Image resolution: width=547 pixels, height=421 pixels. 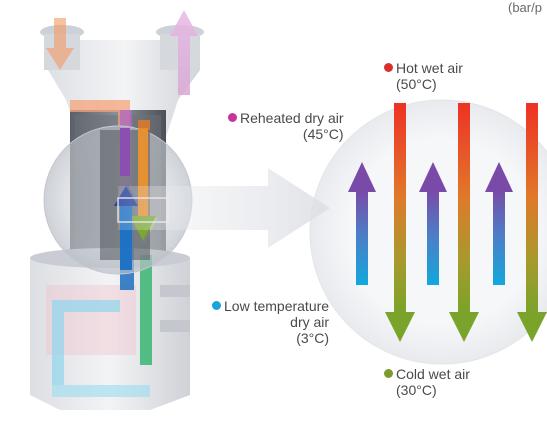 I want to click on hot-dot-icon, so click(x=388, y=67).